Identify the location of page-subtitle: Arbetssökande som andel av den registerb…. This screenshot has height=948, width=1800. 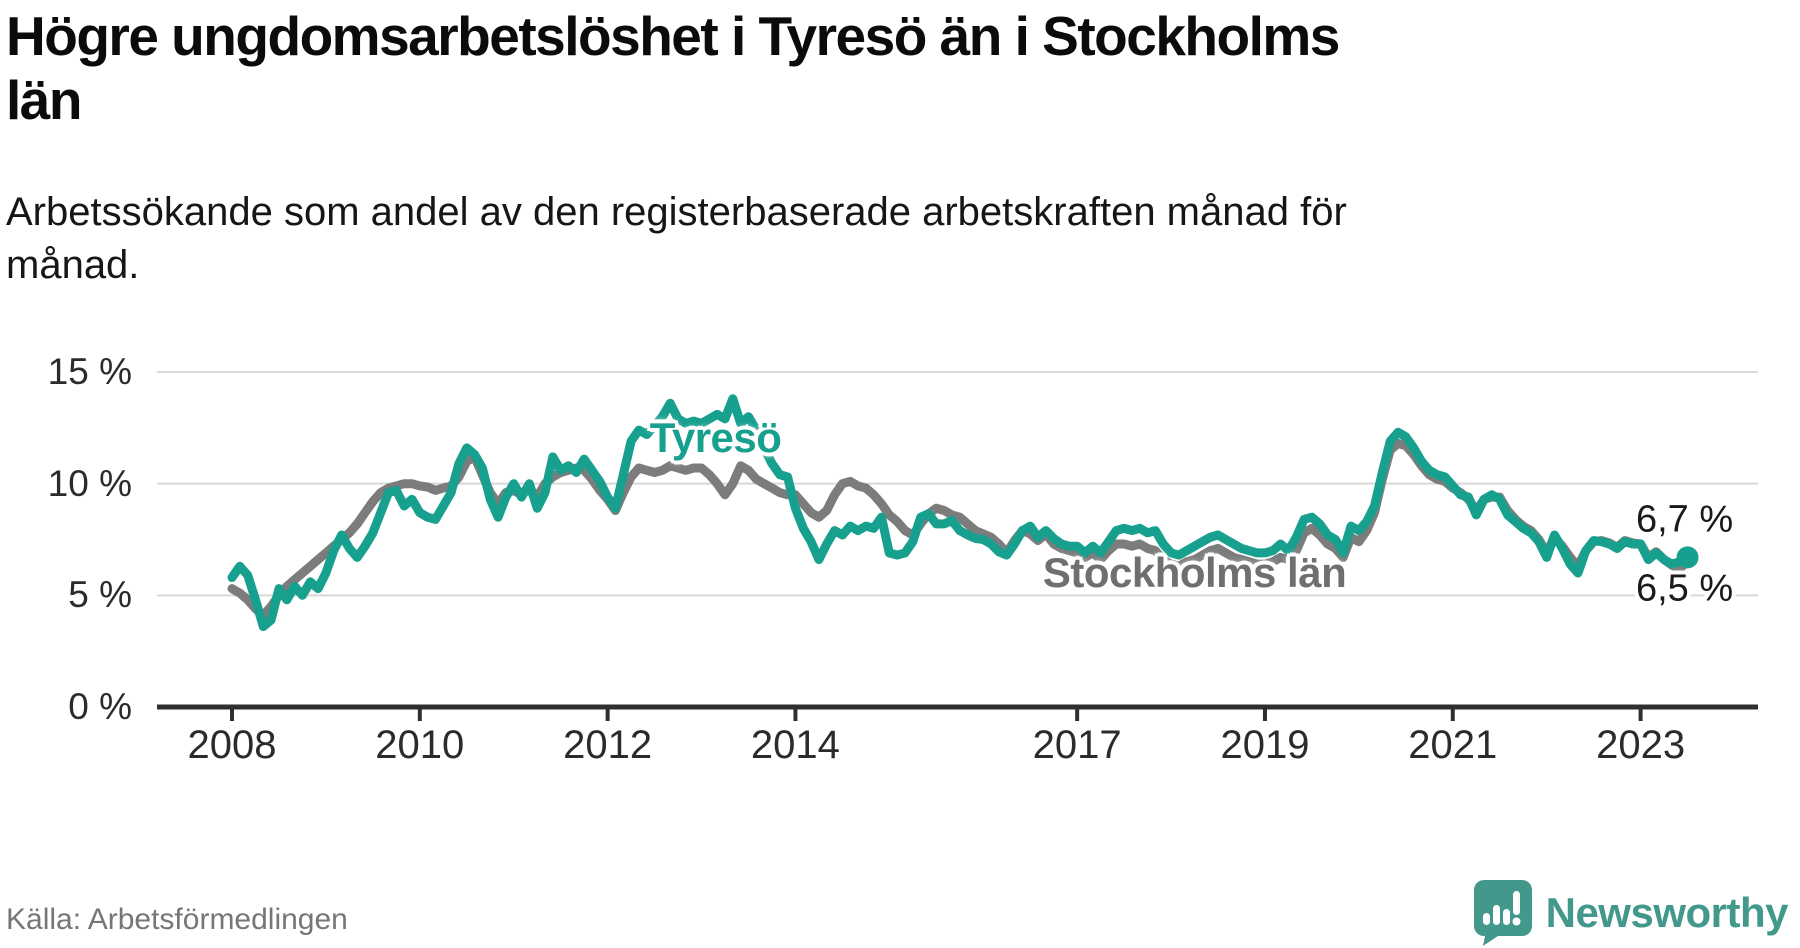
(676, 238).